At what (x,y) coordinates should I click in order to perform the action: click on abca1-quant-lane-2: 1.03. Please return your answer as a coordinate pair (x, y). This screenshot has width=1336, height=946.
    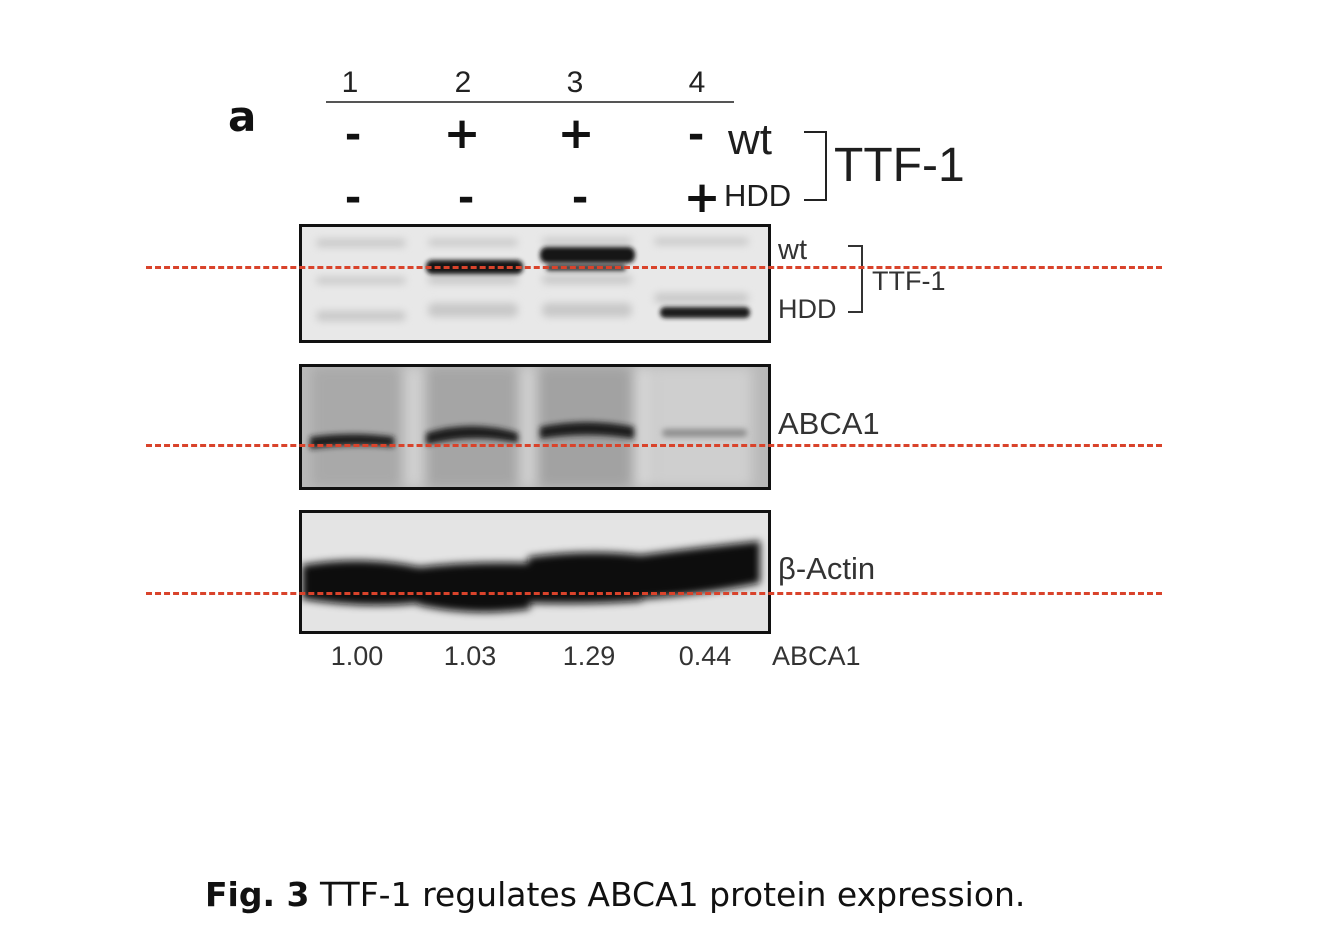
    Looking at the image, I should click on (470, 656).